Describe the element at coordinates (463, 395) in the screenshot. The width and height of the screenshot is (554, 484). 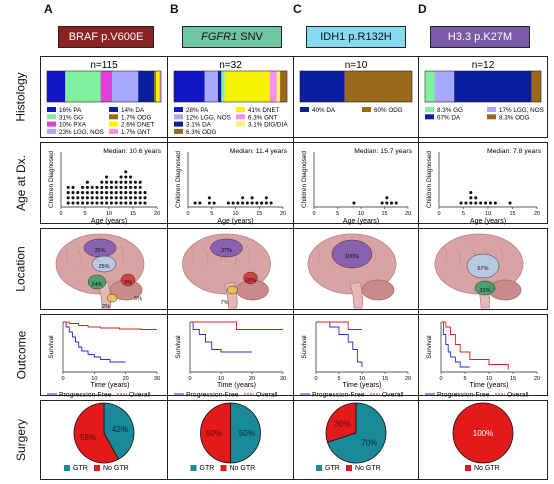
I see `km-legend-label: Progression-Free` at that location.